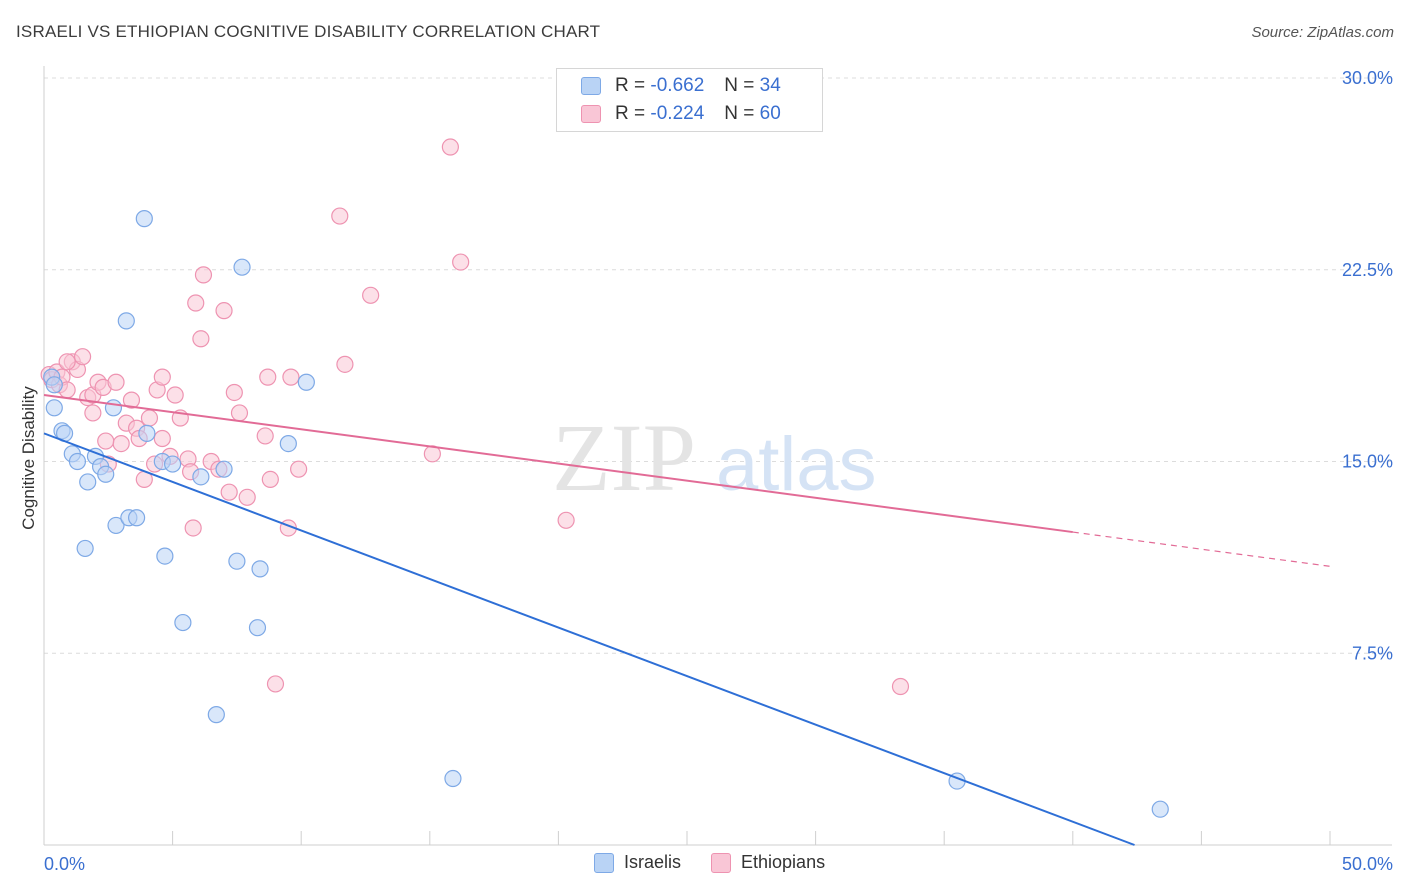 This screenshot has height=892, width=1406. I want to click on ethiopians-swatch, so click(591, 114).